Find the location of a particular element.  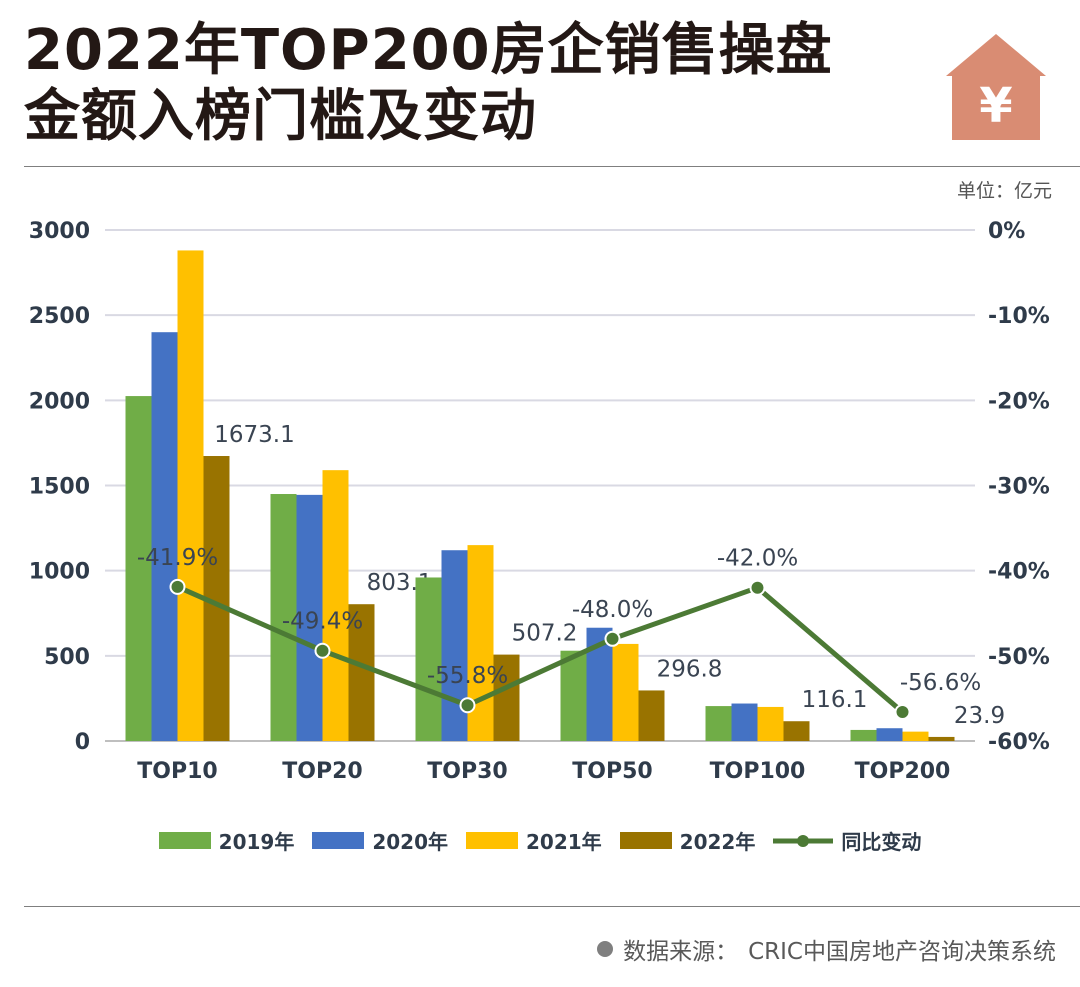

line-data-label: -49.4% is located at coordinates (322, 622).